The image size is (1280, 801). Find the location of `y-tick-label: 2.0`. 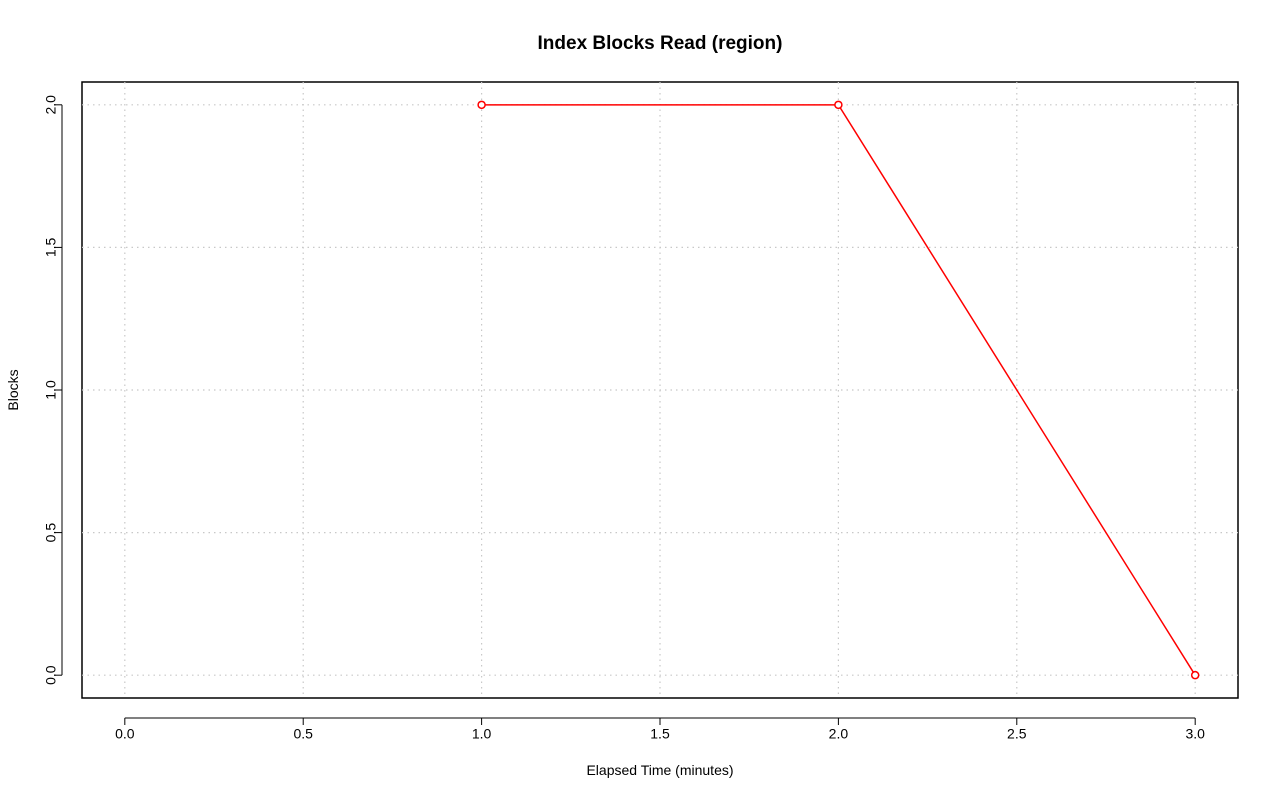

y-tick-label: 2.0 is located at coordinates (51, 105).